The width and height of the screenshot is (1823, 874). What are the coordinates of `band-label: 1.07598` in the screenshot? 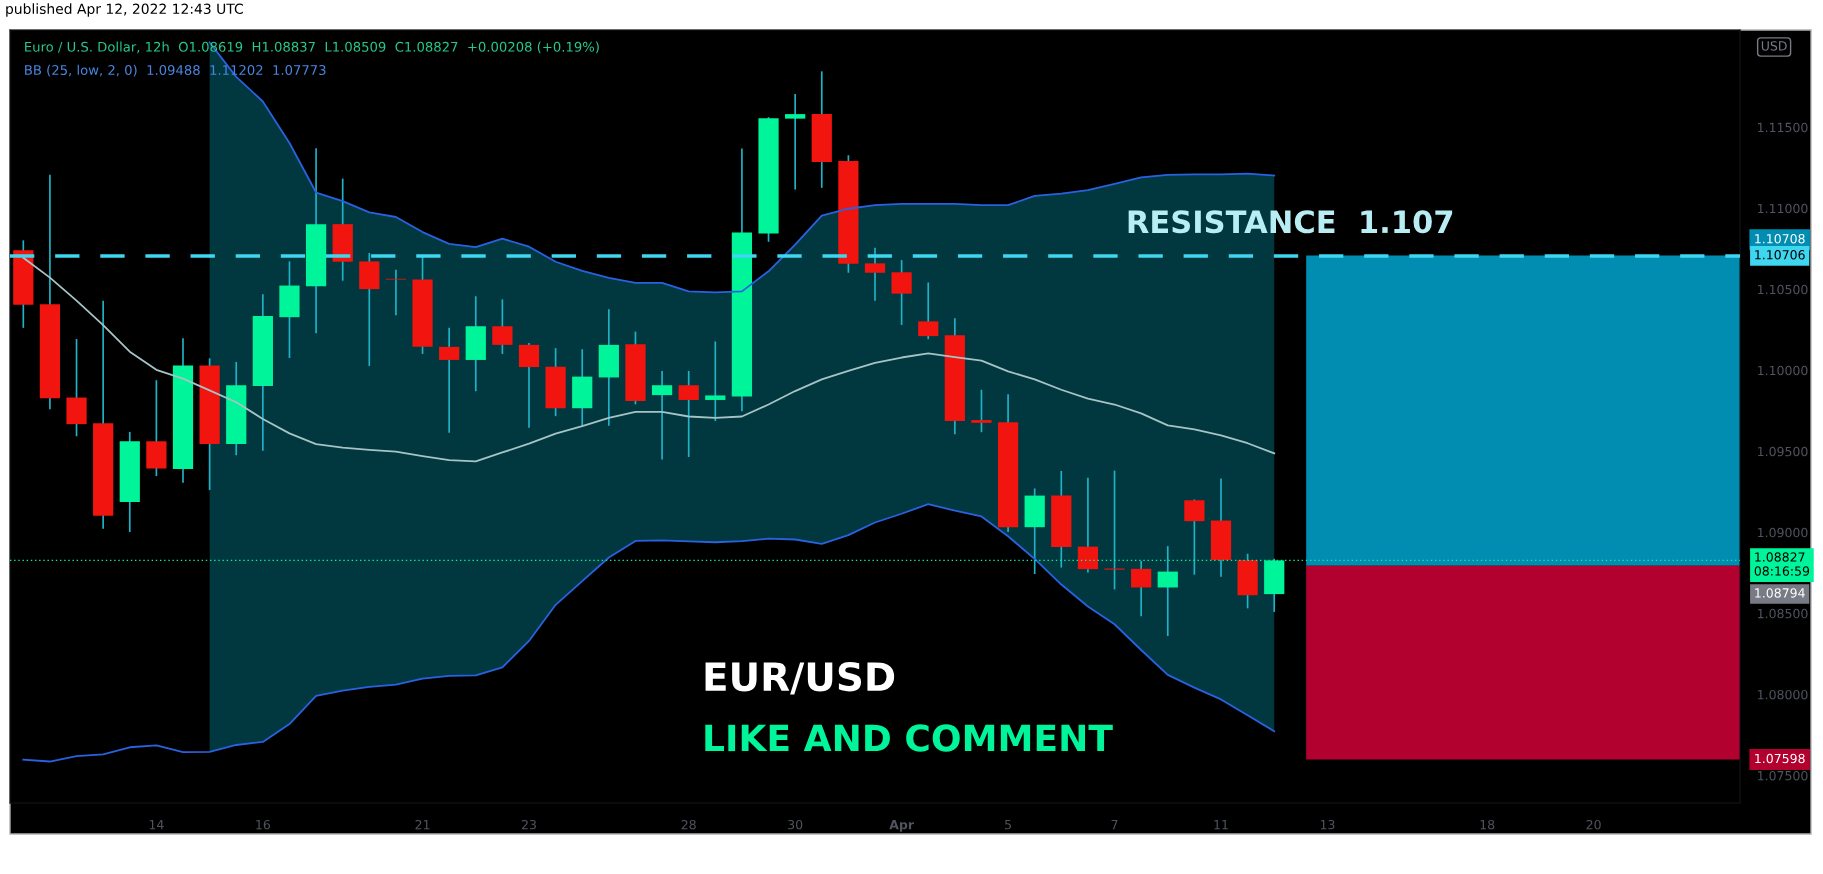 It's located at (1780, 758).